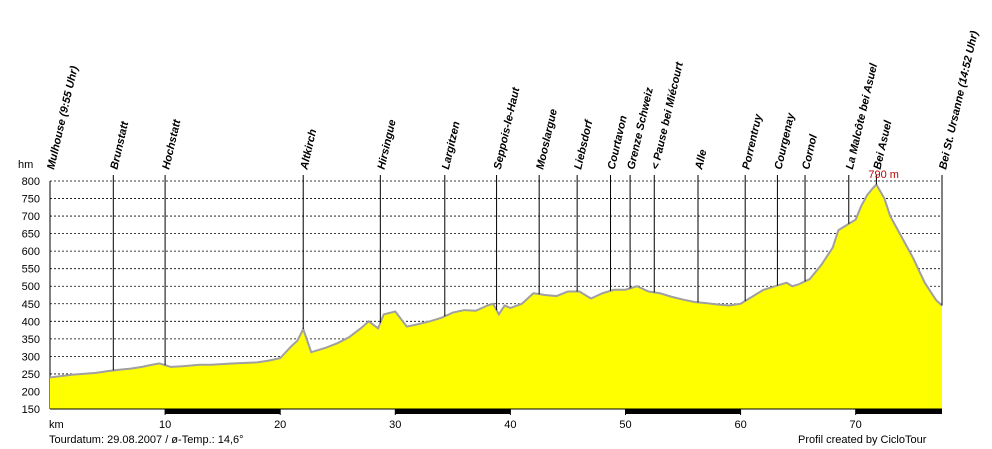 This screenshot has height=449, width=992. What do you see at coordinates (31, 270) in the screenshot?
I see `y-tick-label: 550` at bounding box center [31, 270].